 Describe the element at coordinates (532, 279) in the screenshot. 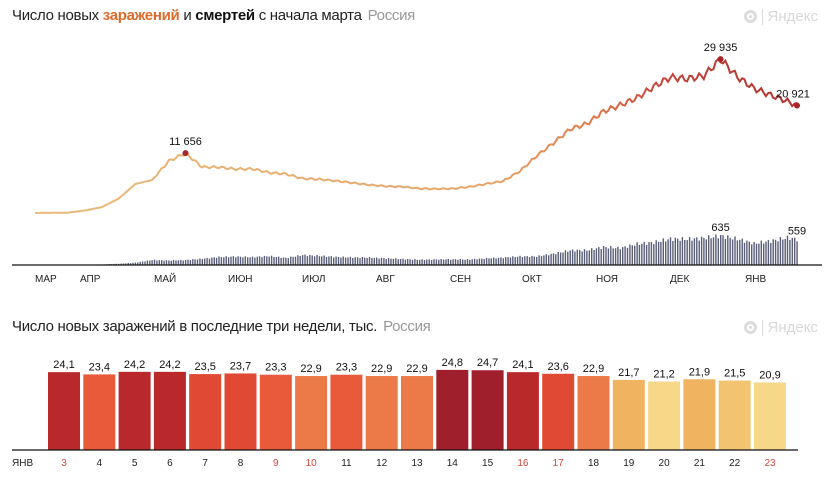

I see `month-tick-label: ОКТ` at that location.